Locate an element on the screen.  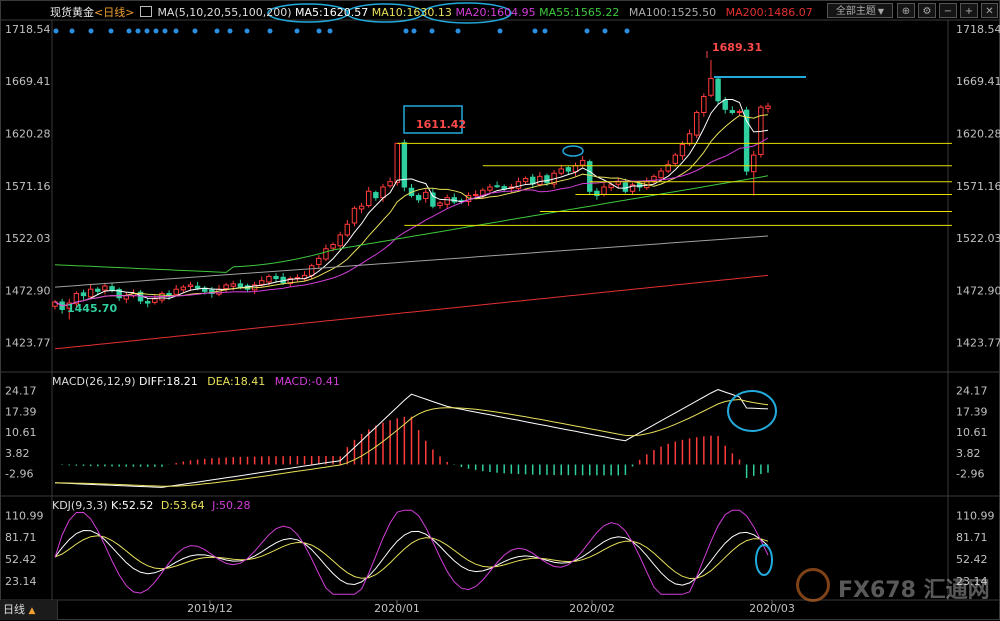
price-ytick-left: 1718.54 is located at coordinates (28, 29).